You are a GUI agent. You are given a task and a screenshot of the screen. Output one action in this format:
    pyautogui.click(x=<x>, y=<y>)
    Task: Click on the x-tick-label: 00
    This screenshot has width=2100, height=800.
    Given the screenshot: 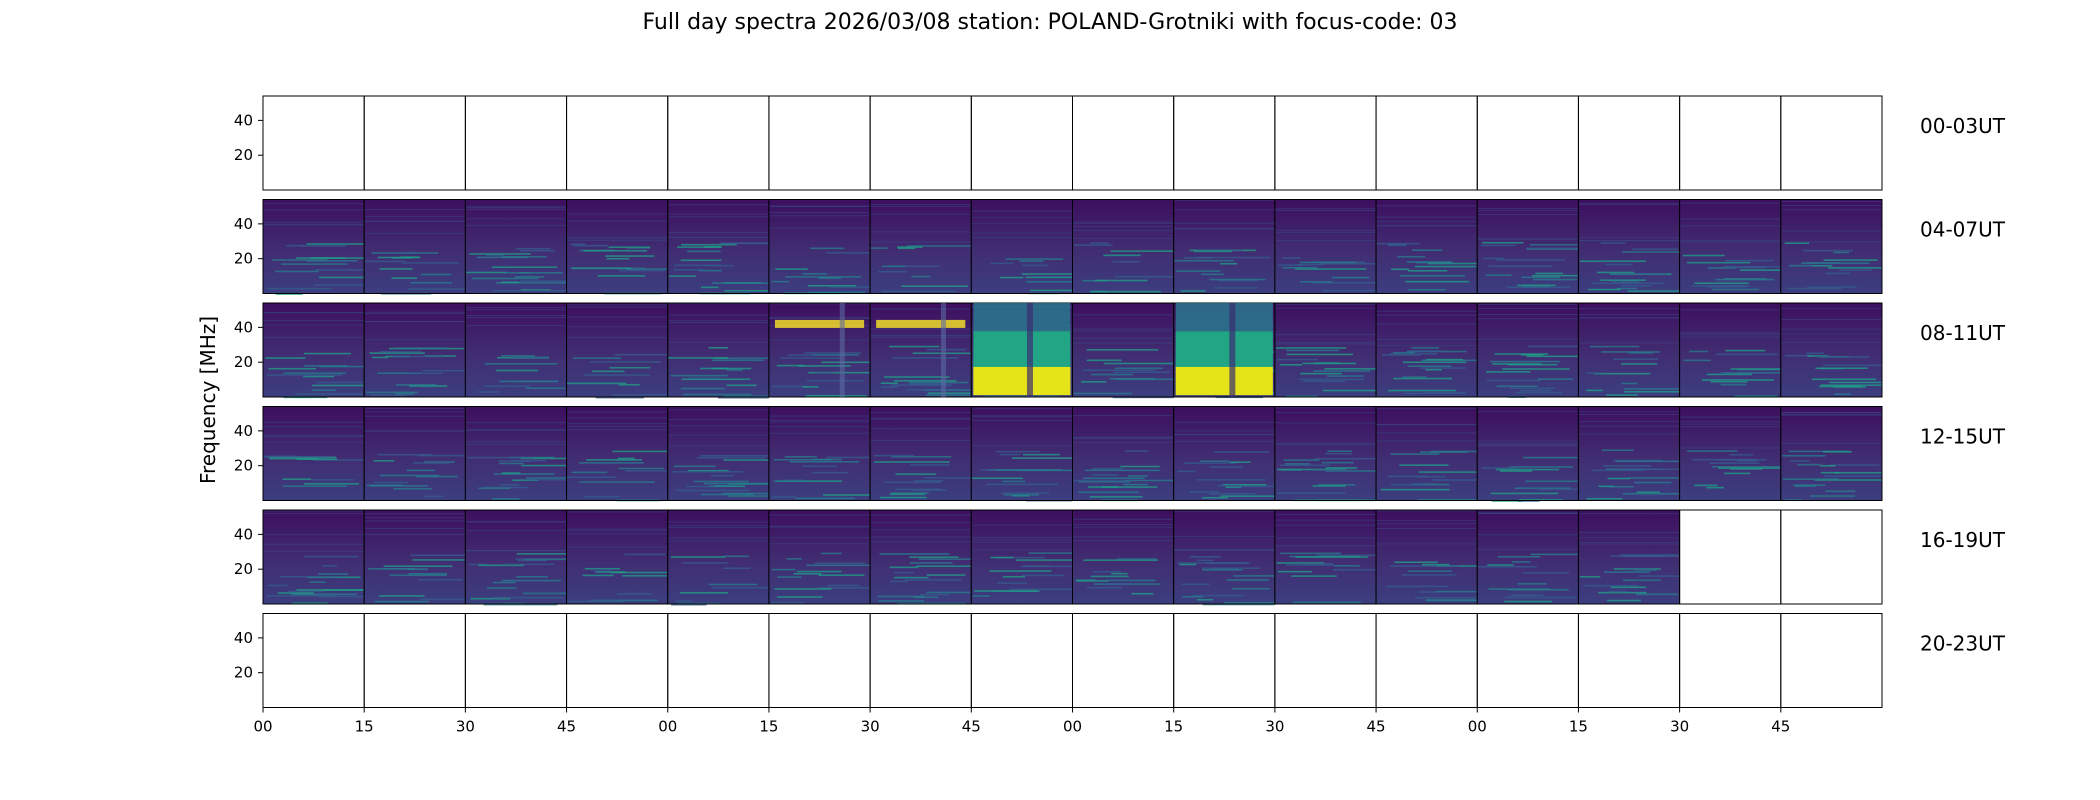 What is the action you would take?
    pyautogui.click(x=262, y=727)
    